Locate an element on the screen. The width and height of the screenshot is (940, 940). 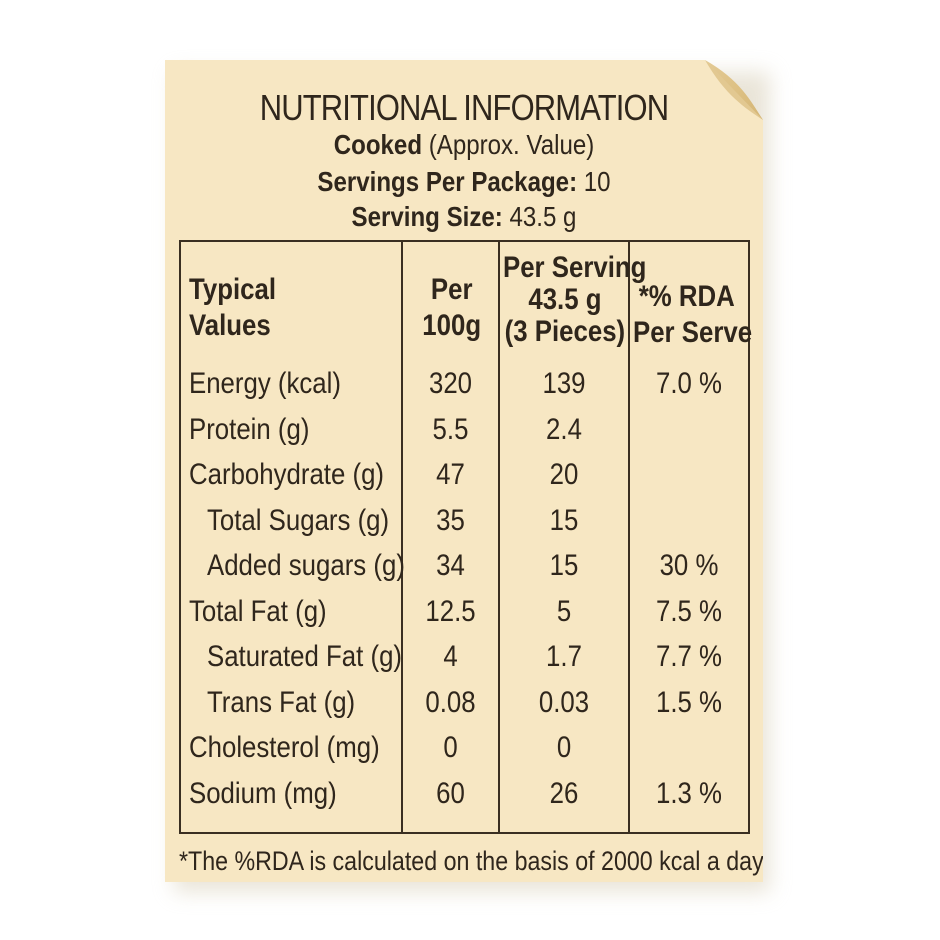
serving-size-line: Serving Size: 43.5 g is located at coordinates (464, 217).